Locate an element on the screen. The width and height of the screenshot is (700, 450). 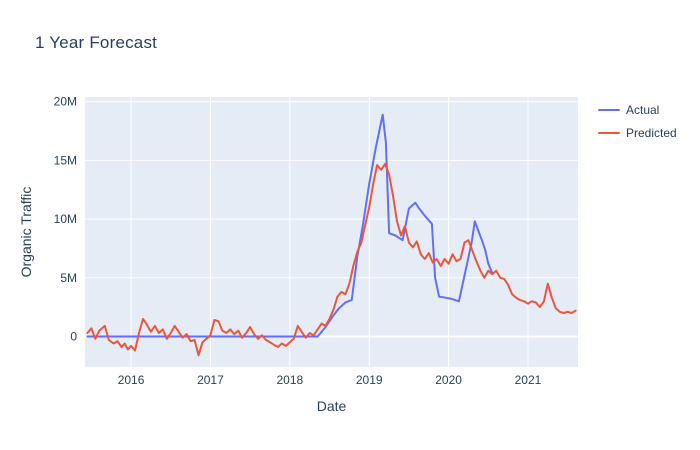
y-tick-label: 10M is located at coordinates (65, 219).